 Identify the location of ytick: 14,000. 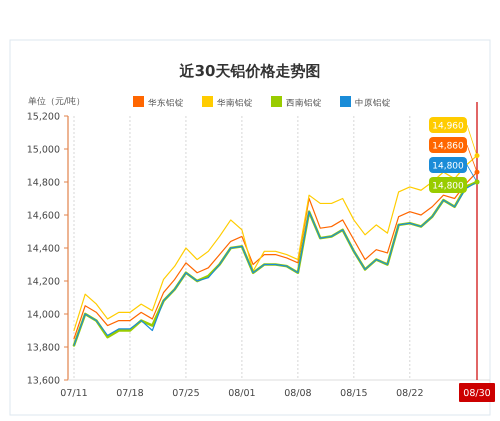
(43, 315).